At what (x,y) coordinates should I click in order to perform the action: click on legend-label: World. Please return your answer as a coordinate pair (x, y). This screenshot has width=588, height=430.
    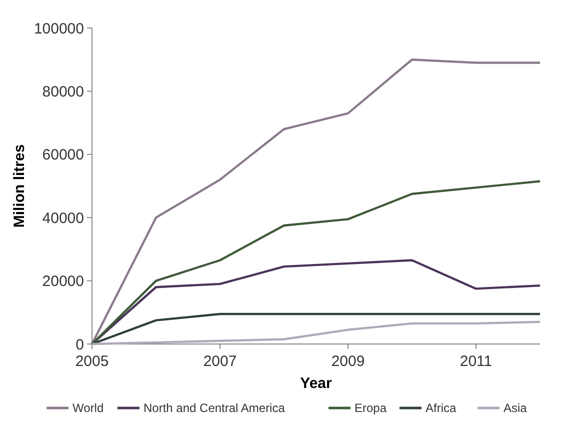
    Looking at the image, I should click on (88, 408).